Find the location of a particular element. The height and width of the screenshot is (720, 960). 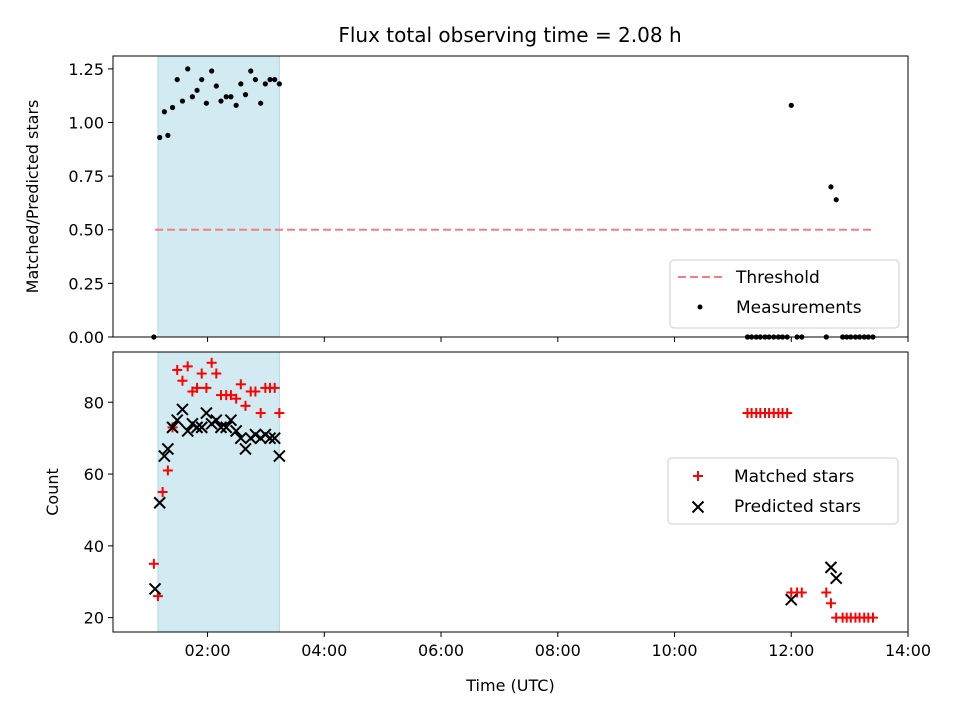

x-tick-label: 02:00 is located at coordinates (208, 650).